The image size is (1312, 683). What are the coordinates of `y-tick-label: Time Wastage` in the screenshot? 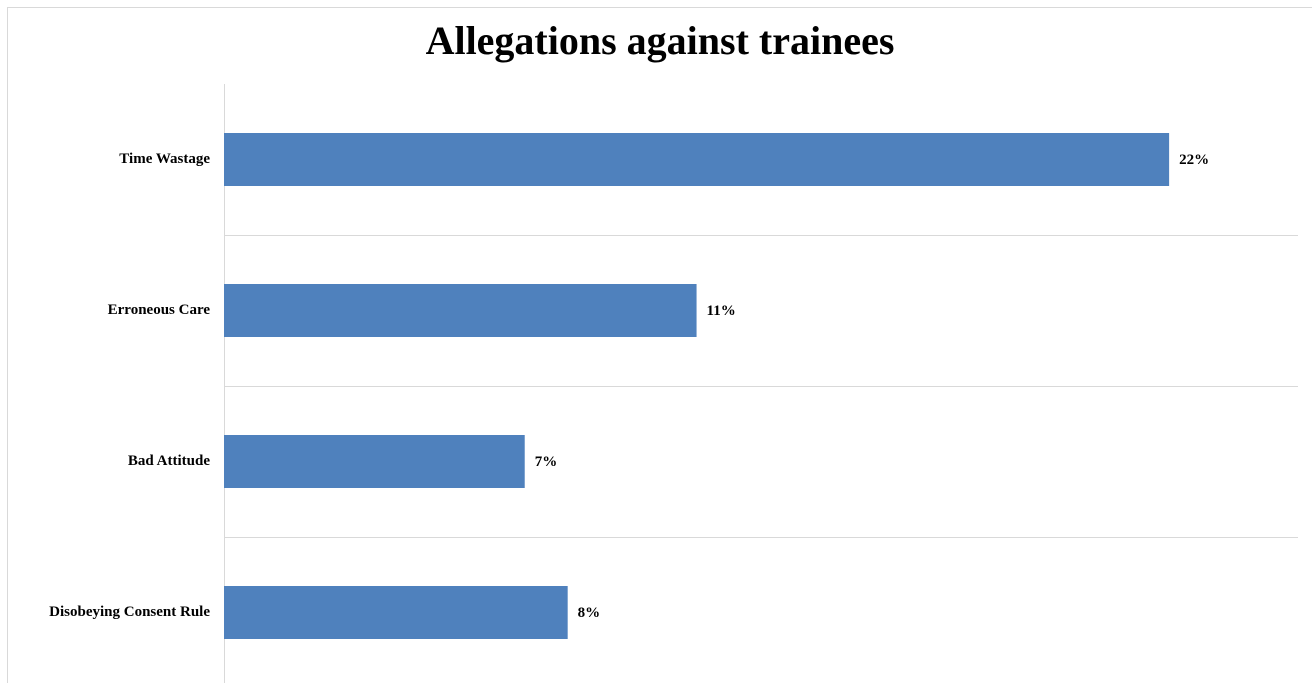 It's located at (164, 159).